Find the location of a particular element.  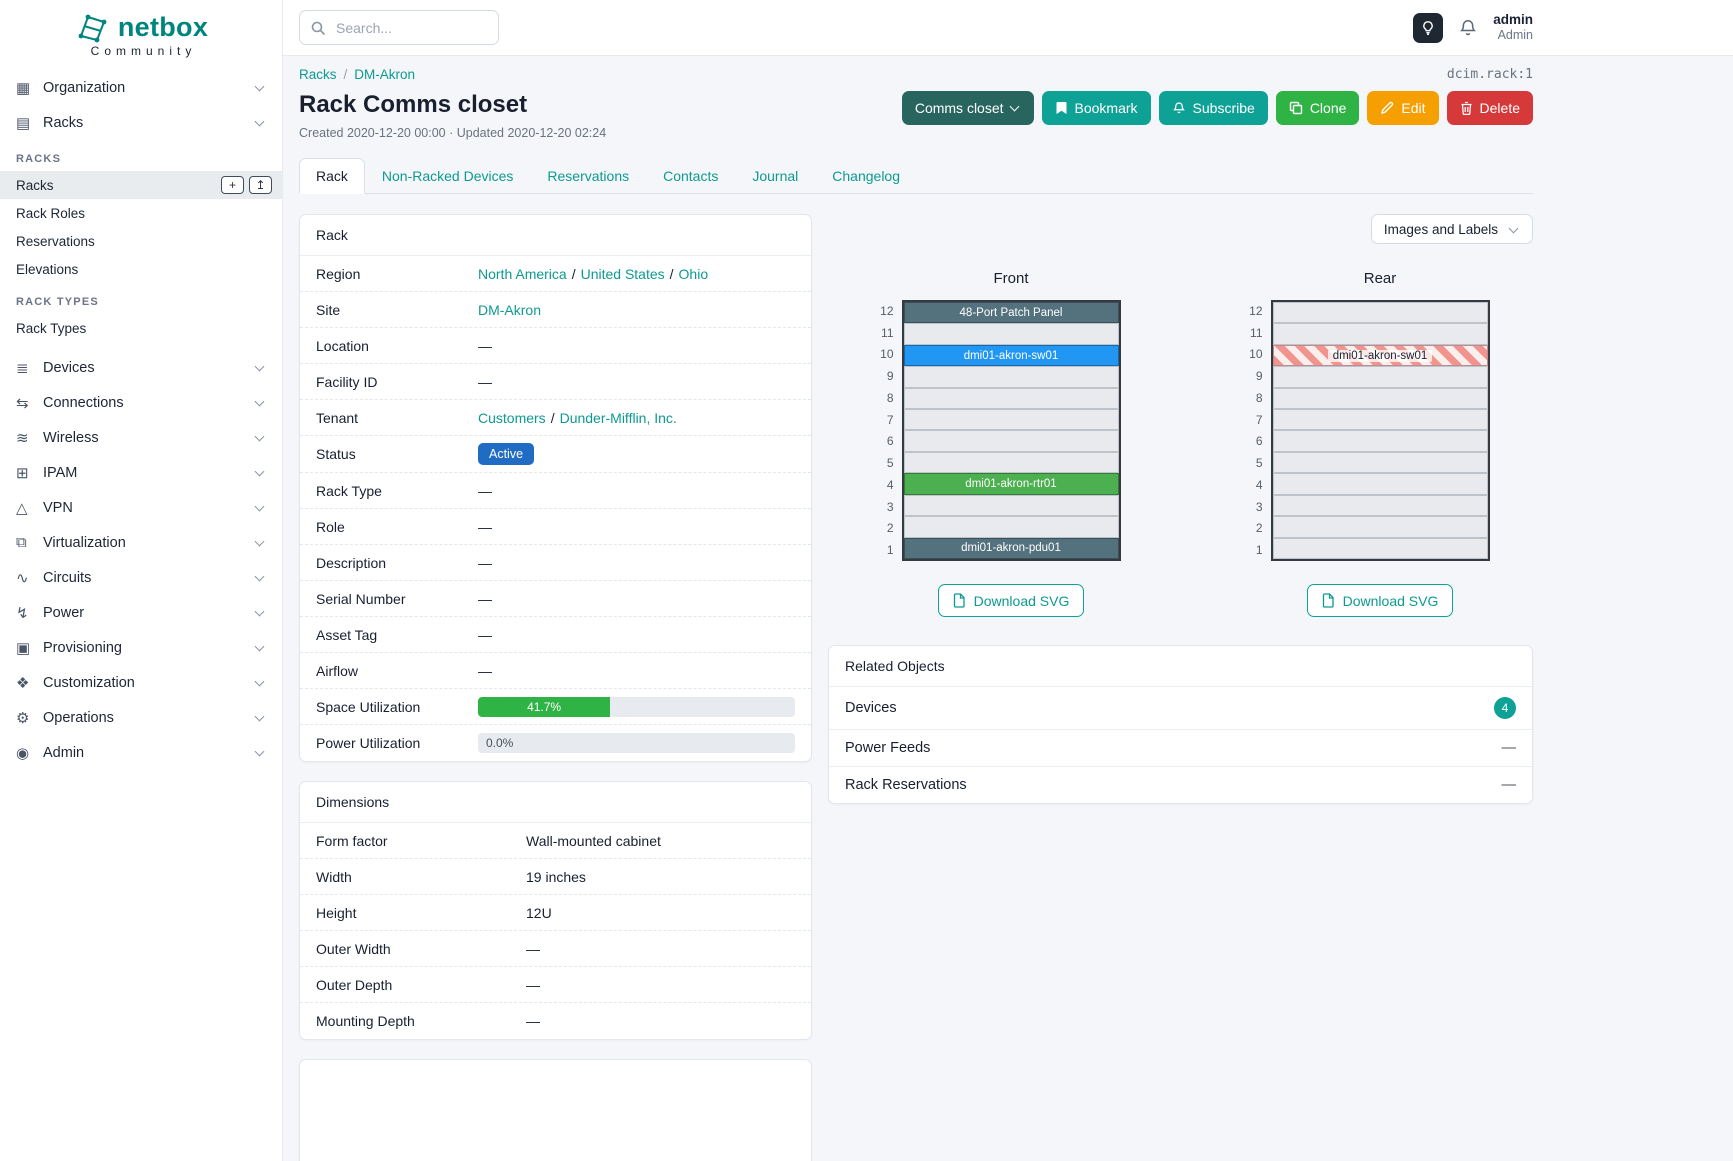

breadcrumb-link-dm-akron: DM-Akron is located at coordinates (385, 74).